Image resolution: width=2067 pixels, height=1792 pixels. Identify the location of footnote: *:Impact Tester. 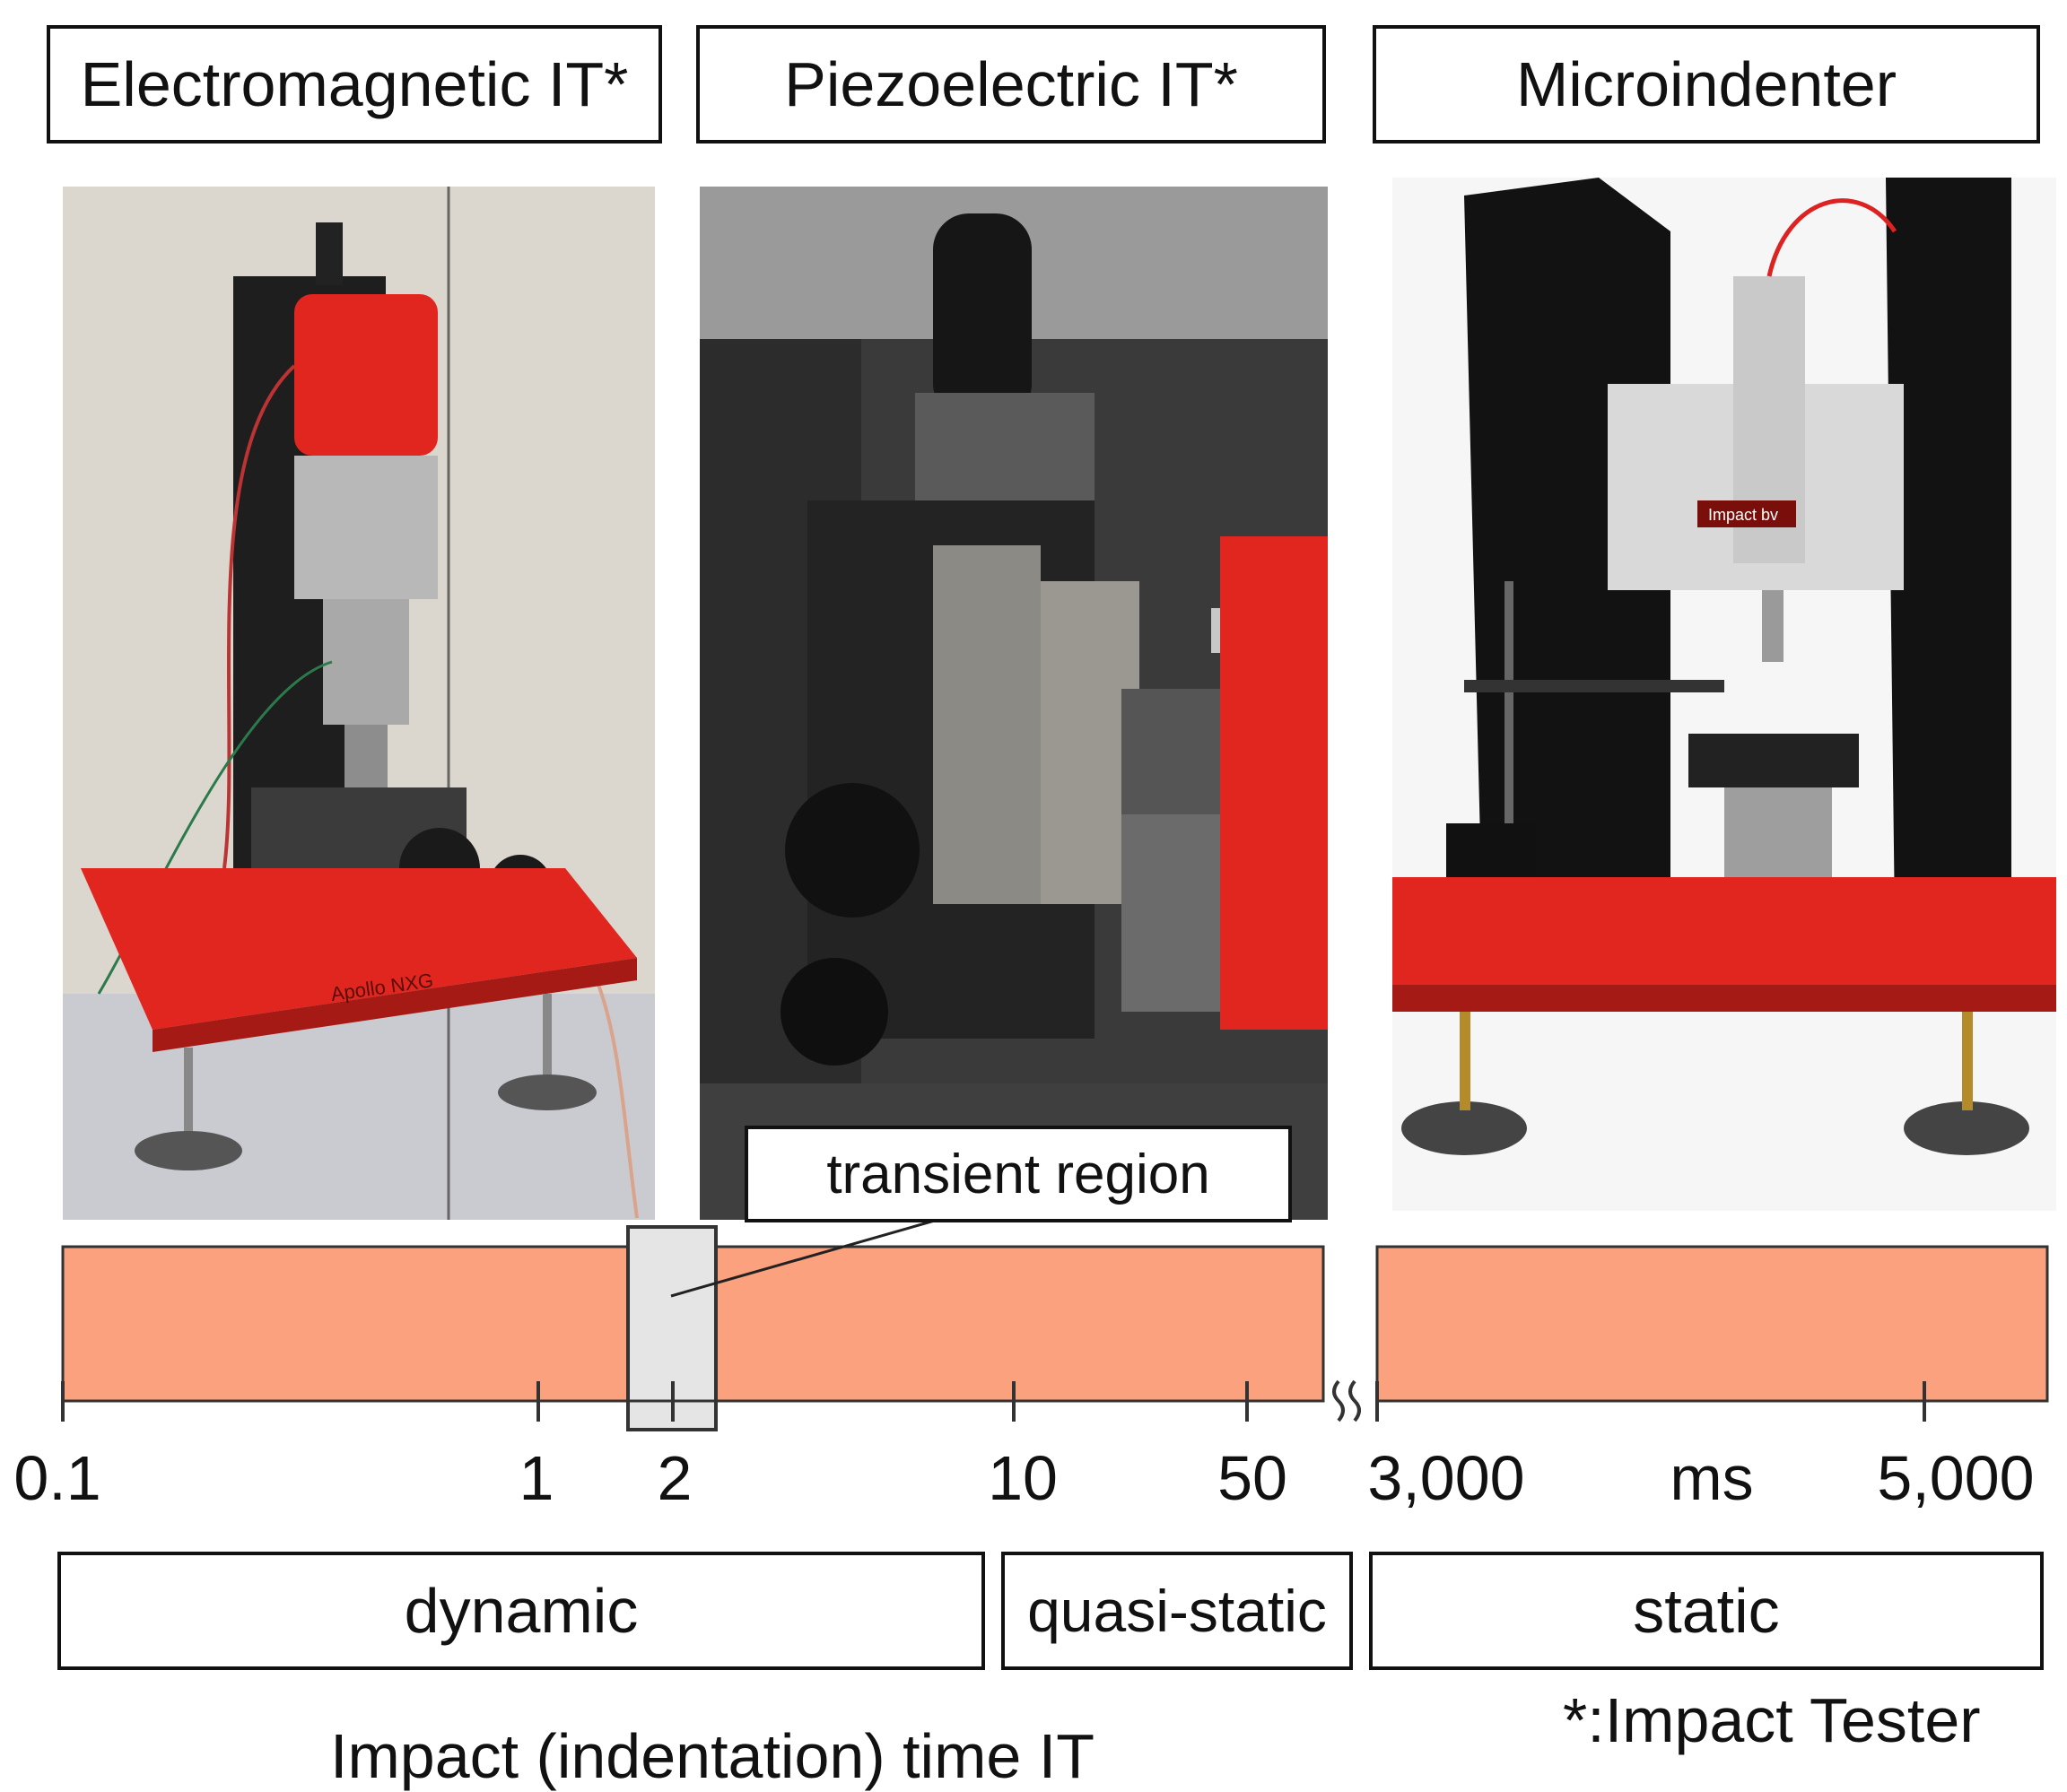
(1772, 1720).